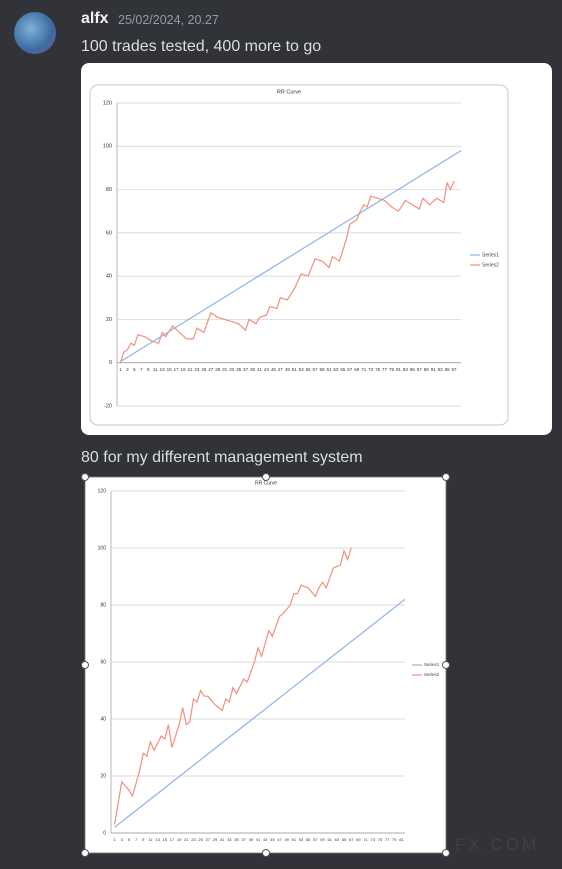  What do you see at coordinates (201, 46) in the screenshot?
I see `message-text: 100 trades tested, 400 more to go` at bounding box center [201, 46].